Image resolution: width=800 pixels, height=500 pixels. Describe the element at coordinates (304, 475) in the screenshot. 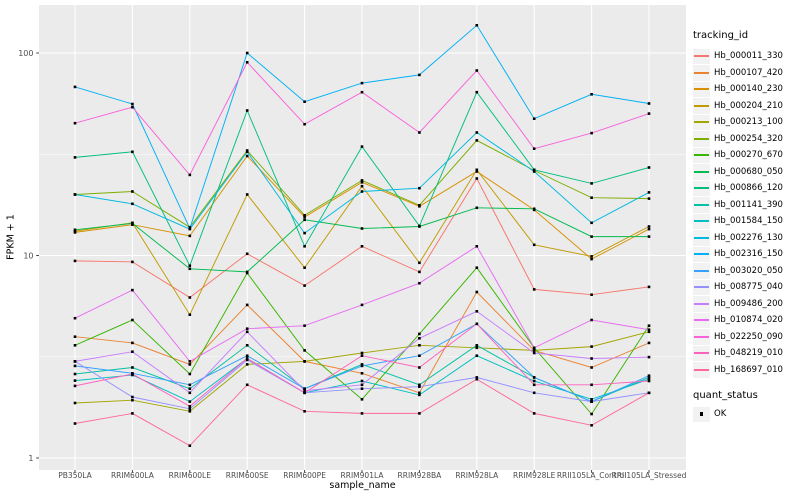

I see `x-tick-label: RRIM600PE` at that location.